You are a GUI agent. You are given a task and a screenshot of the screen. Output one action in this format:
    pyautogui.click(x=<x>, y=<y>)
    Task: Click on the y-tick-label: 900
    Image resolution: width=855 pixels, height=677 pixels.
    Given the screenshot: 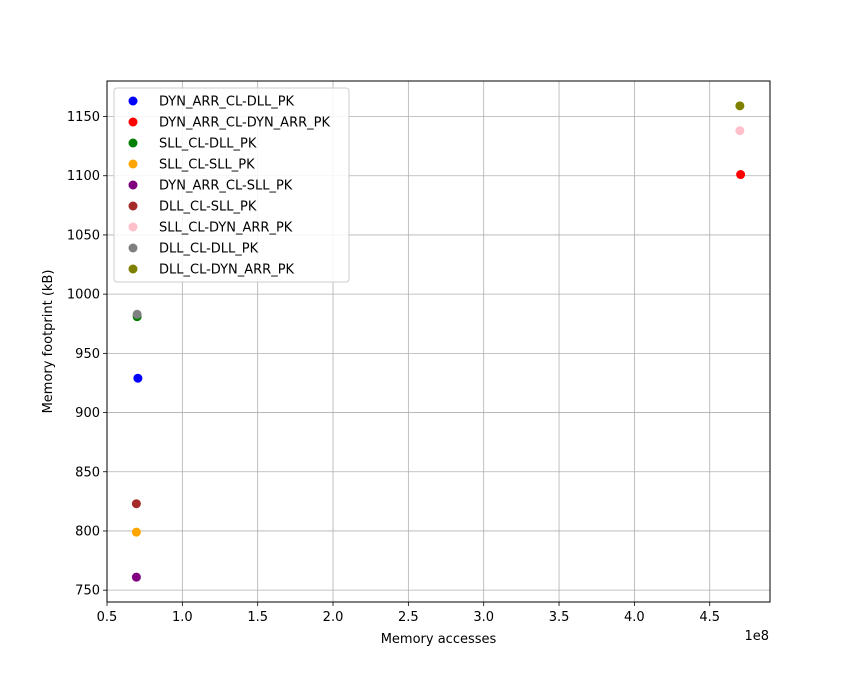 What is the action you would take?
    pyautogui.click(x=87, y=413)
    